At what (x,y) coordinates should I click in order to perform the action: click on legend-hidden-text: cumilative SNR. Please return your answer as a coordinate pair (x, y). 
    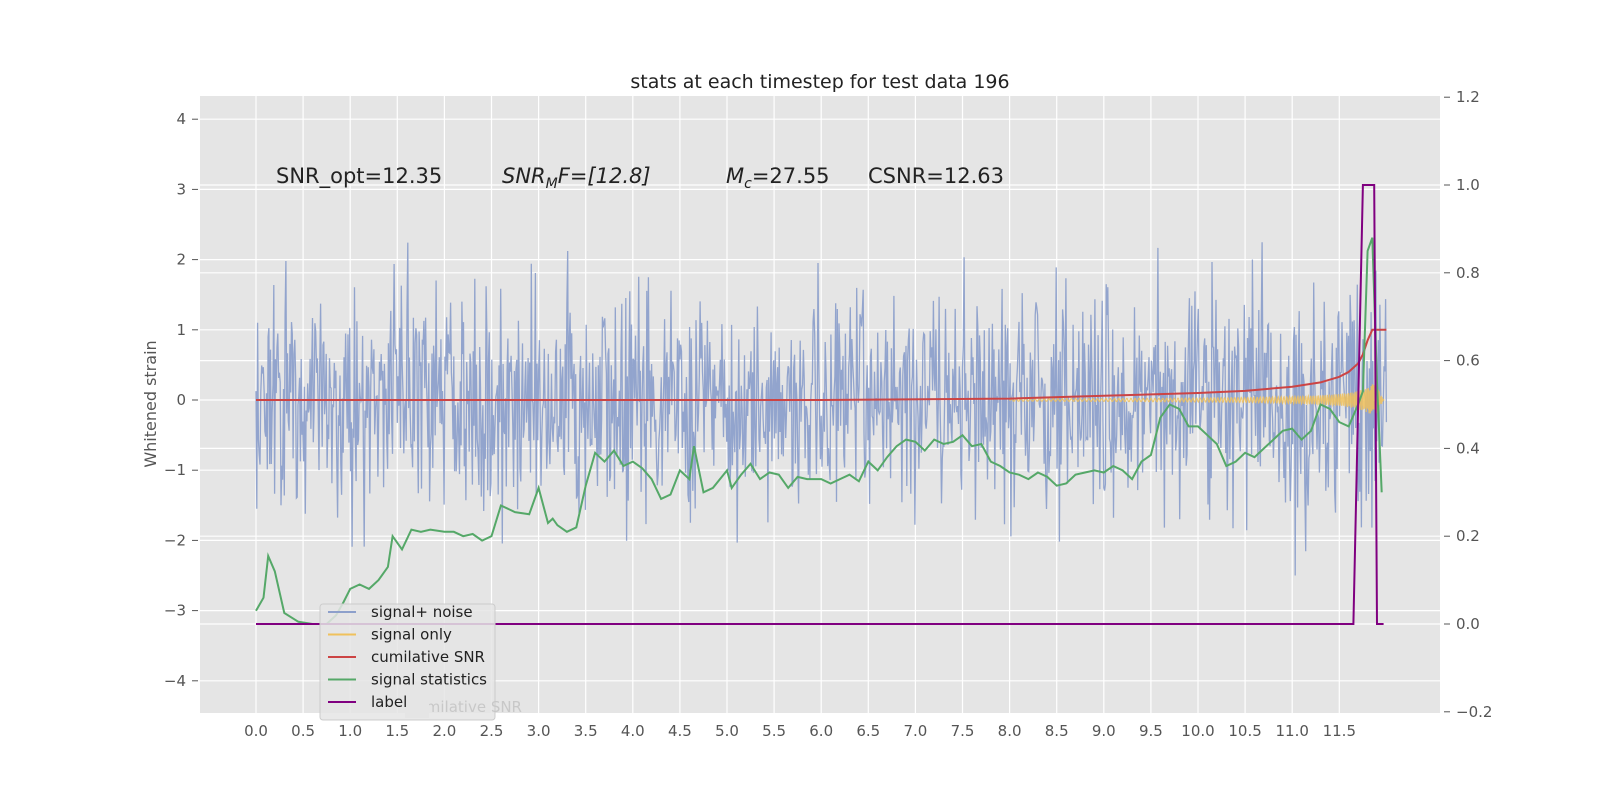
    Looking at the image, I should click on (465, 707).